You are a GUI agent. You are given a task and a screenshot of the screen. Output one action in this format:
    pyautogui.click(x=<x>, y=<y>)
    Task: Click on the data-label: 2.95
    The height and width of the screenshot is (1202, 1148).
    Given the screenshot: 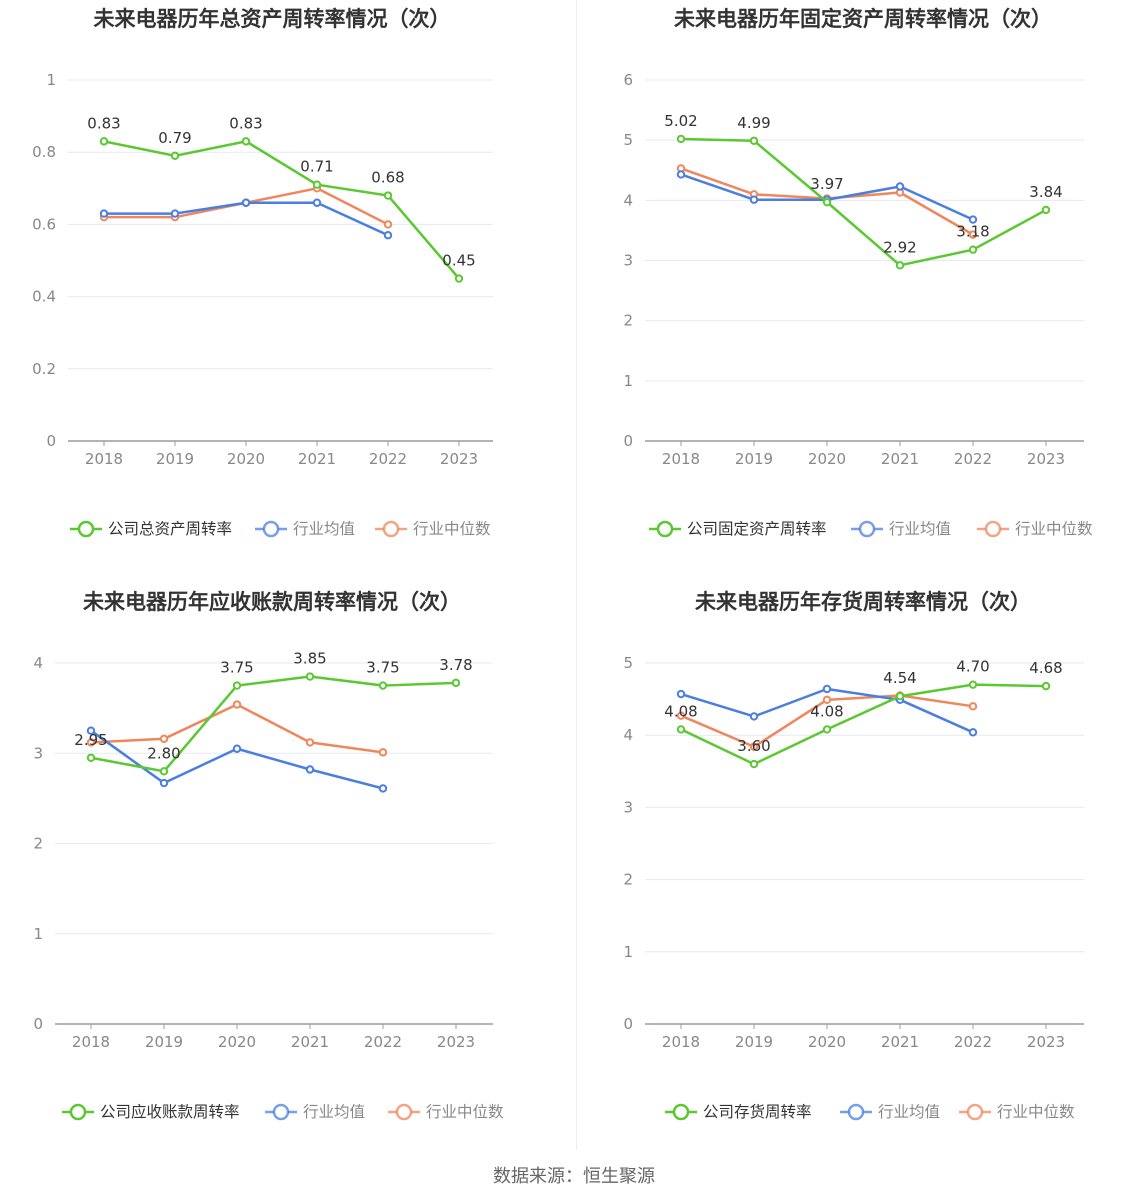 What is the action you would take?
    pyautogui.click(x=90, y=740)
    